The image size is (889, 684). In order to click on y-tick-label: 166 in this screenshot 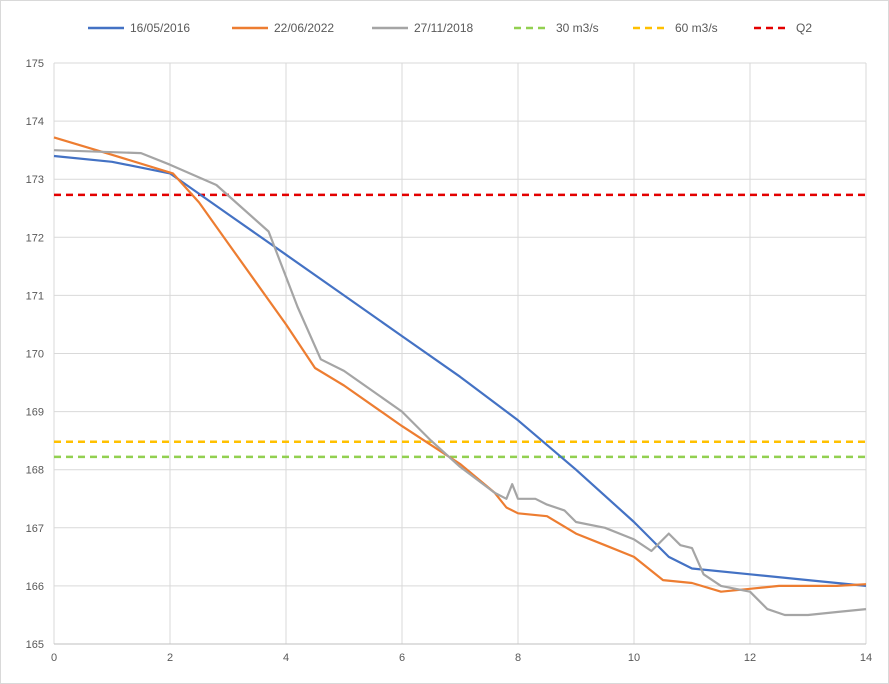, I will do `click(35, 587)`.